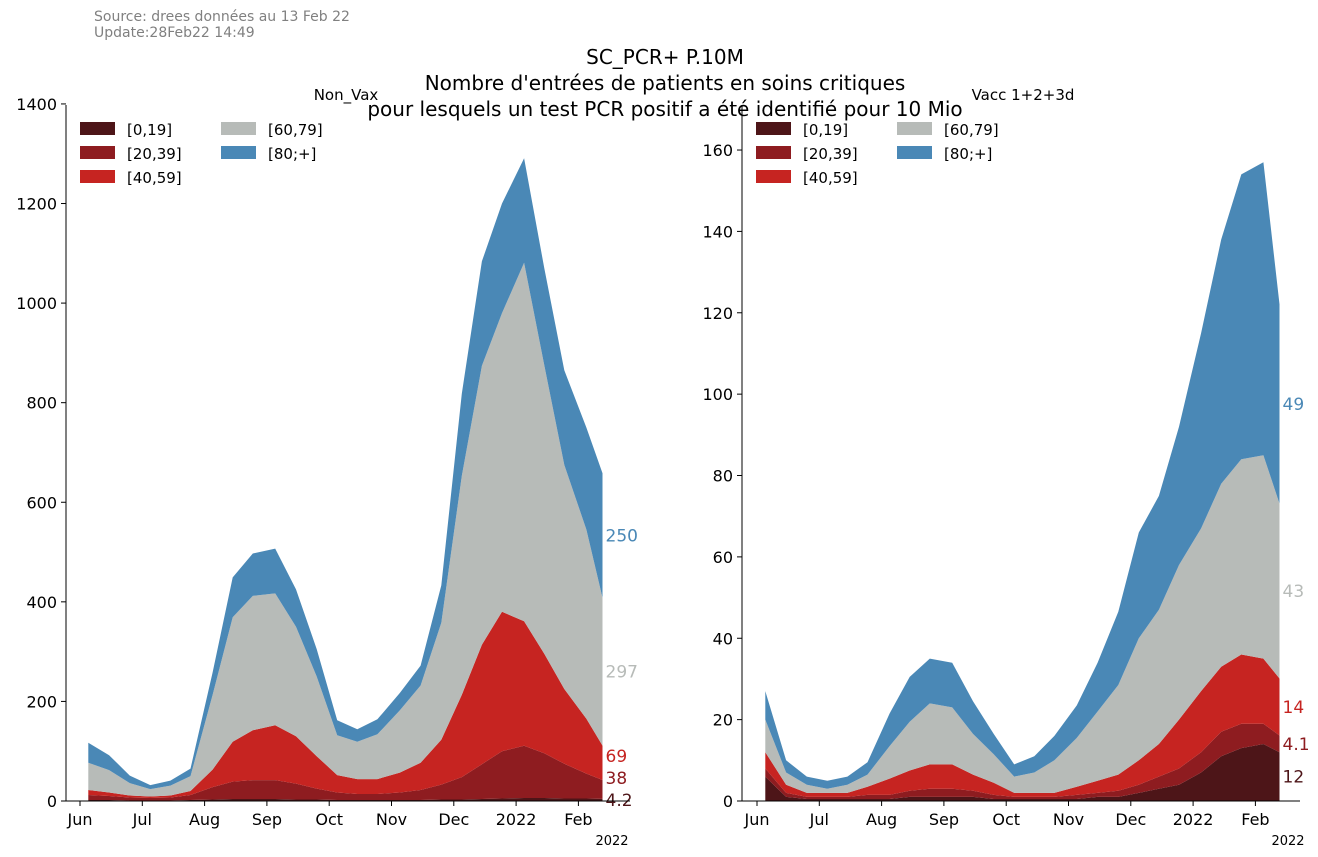 This screenshot has height=857, width=1318. Describe the element at coordinates (617, 757) in the screenshot. I see `end-value-label: 69` at that location.